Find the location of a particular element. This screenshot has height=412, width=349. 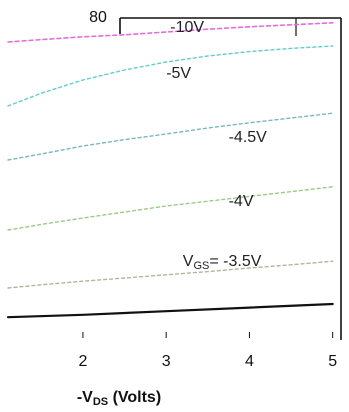

y-tick-label-80: 80 is located at coordinates (98, 17).